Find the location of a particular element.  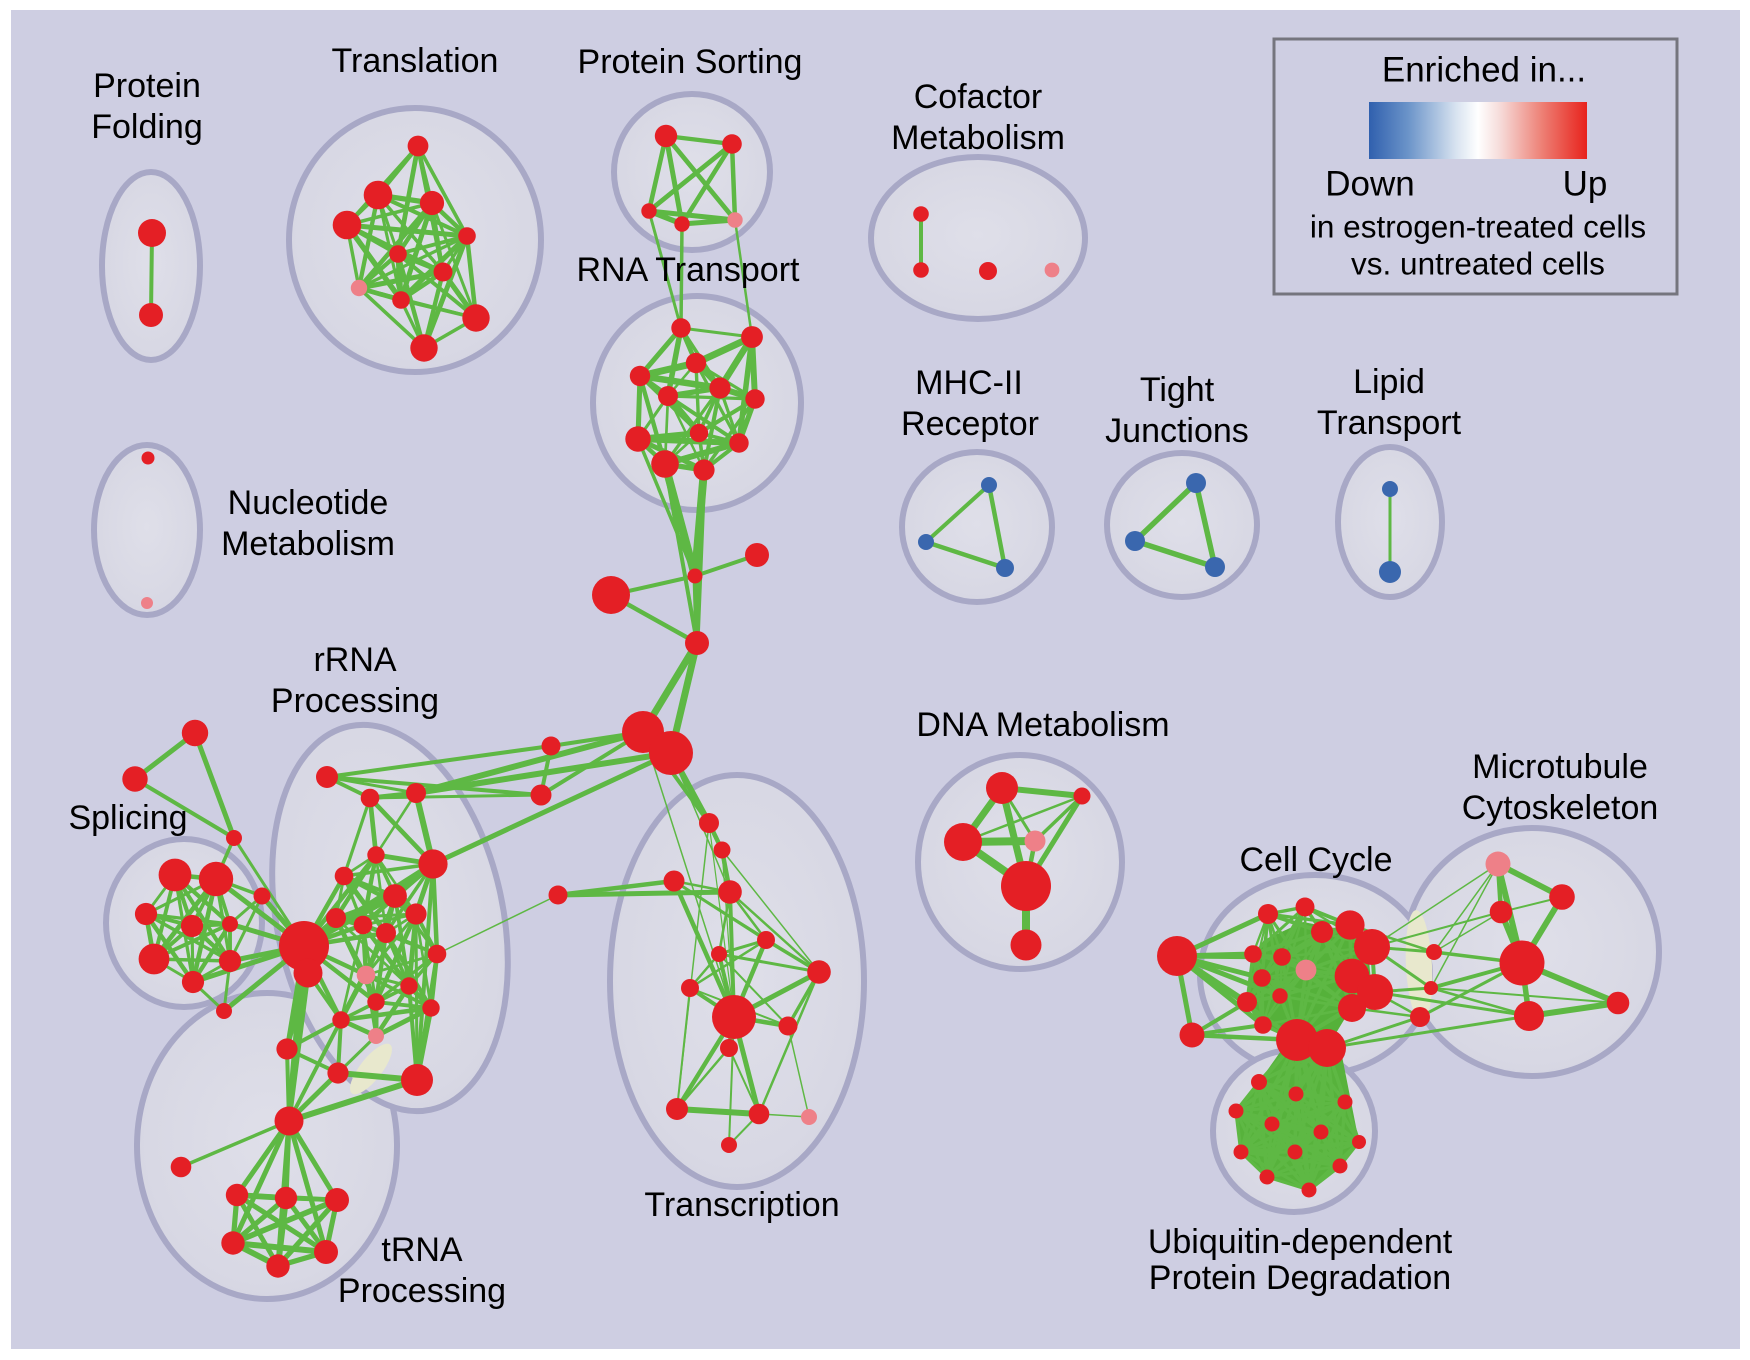

svg-text: tRNA is located at coordinates (422, 1250).